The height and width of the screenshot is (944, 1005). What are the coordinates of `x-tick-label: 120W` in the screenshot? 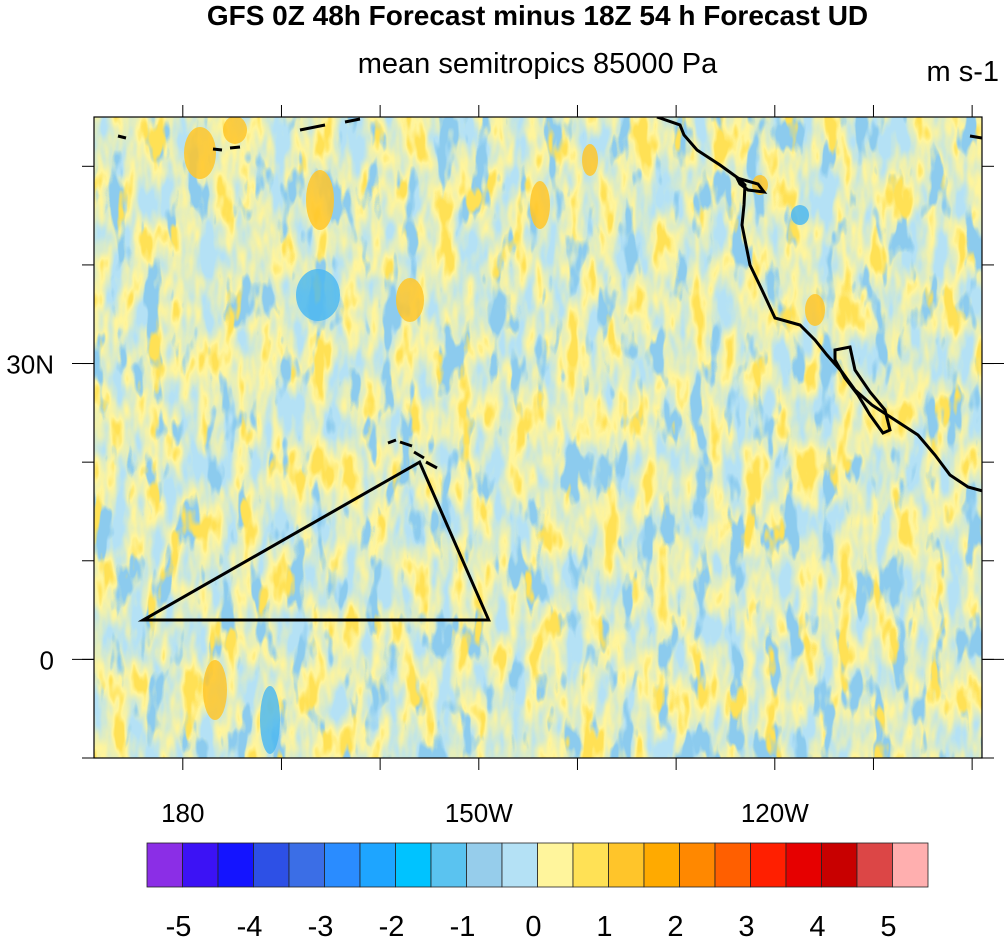 It's located at (775, 813).